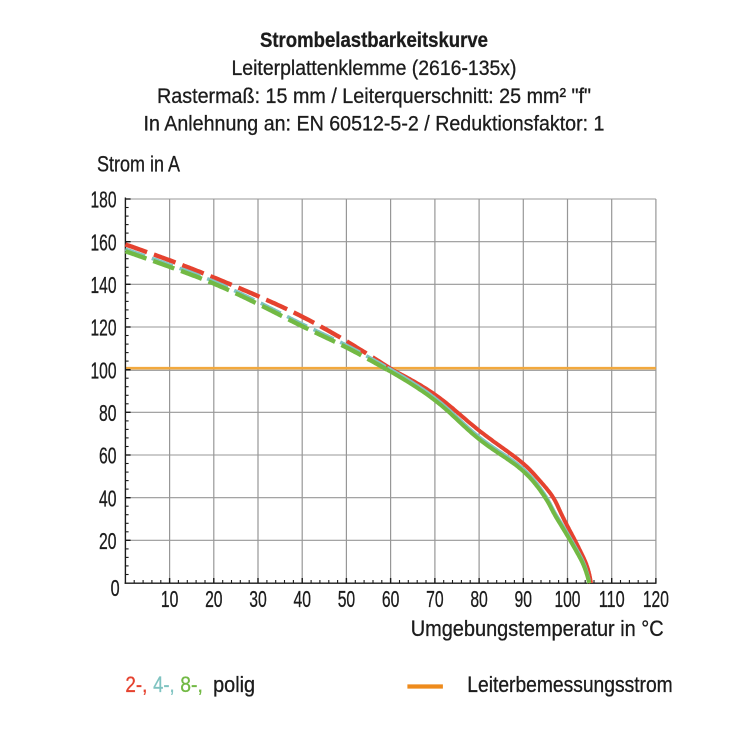  What do you see at coordinates (170, 599) in the screenshot?
I see `svg-text: 10` at bounding box center [170, 599].